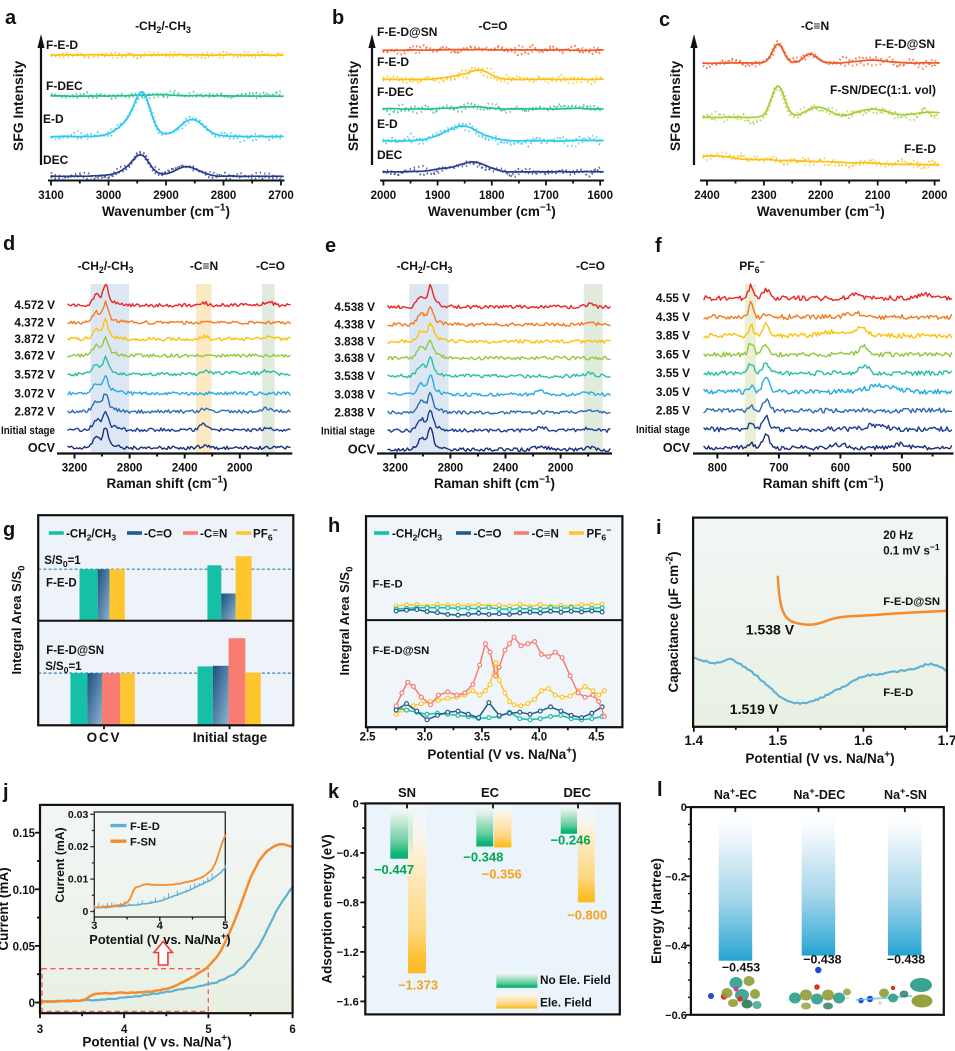 This screenshot has height=1051, width=955. What do you see at coordinates (764, 196) in the screenshot?
I see `svg-text: 2300` at bounding box center [764, 196].